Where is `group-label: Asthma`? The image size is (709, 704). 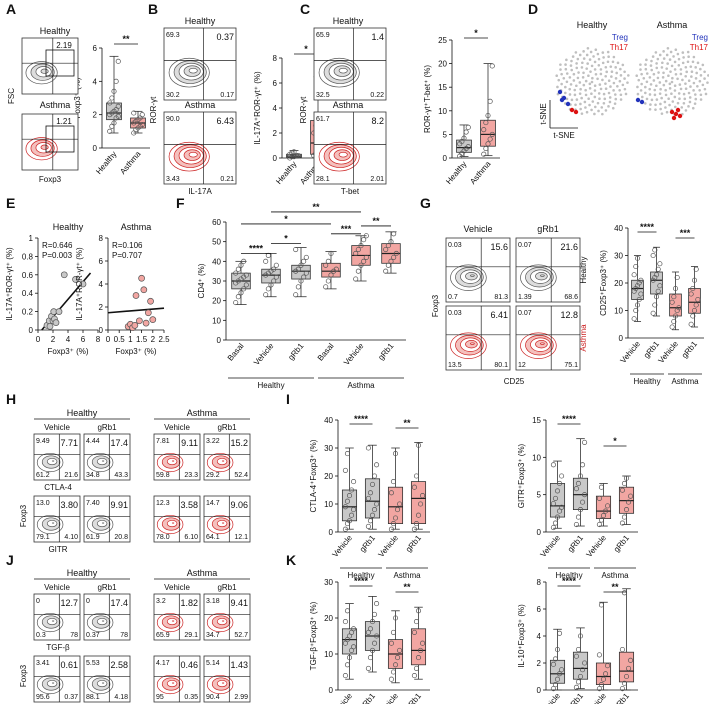
group-label: Asthma is located at coordinates (615, 575).